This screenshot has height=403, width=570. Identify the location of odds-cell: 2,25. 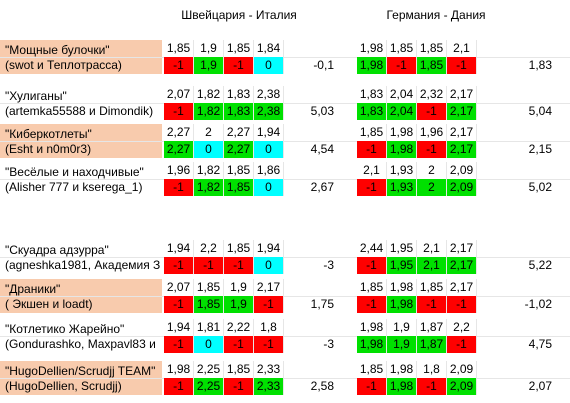
(209, 369).